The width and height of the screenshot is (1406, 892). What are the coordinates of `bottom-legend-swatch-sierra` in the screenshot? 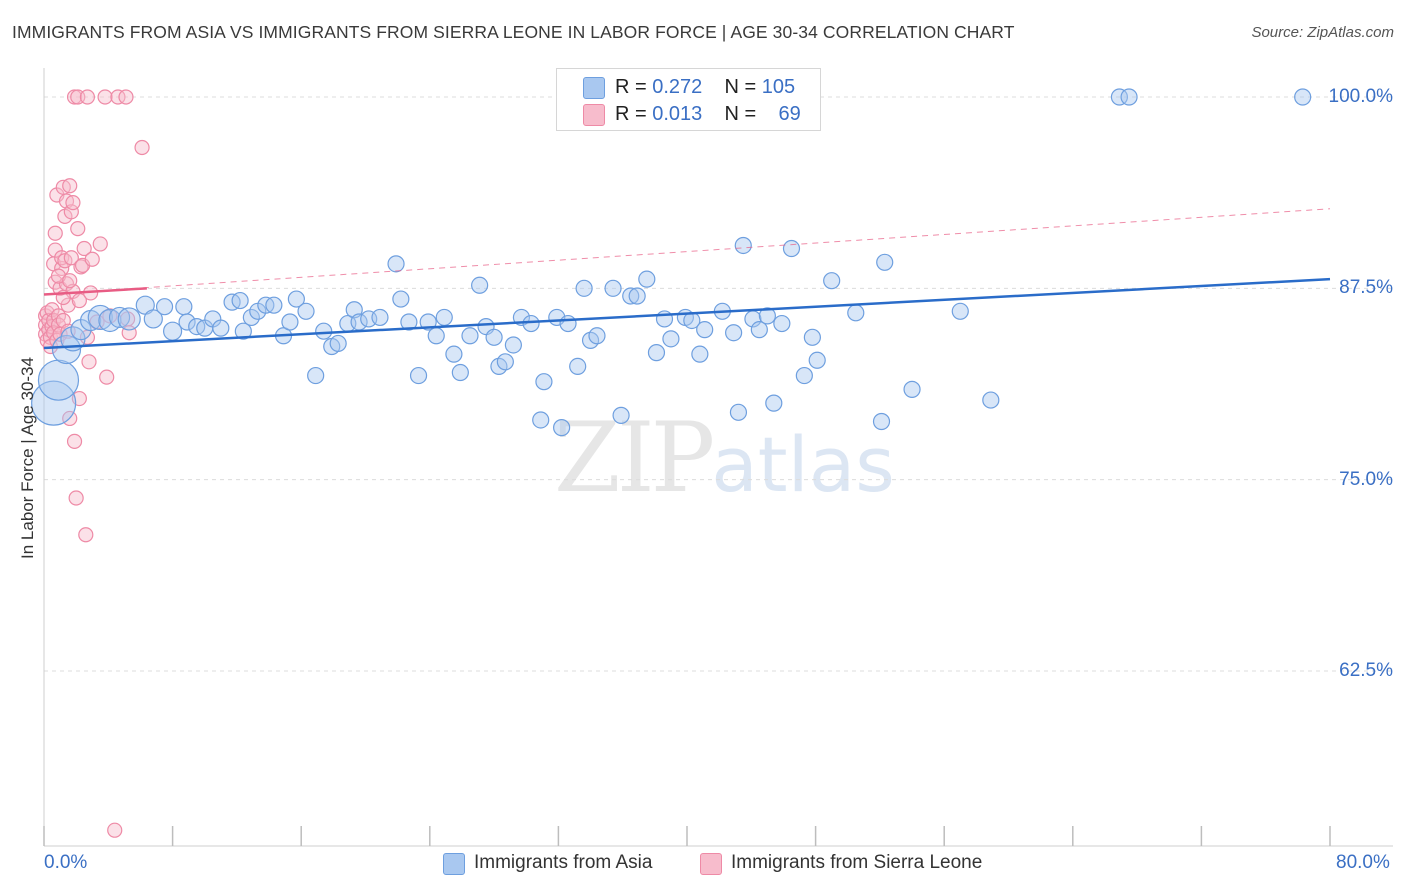 It's located at (711, 864).